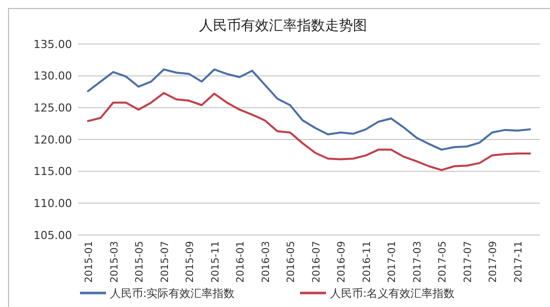  Describe the element at coordinates (53, 76) in the screenshot. I see `y-tick-label: 130.00` at that location.